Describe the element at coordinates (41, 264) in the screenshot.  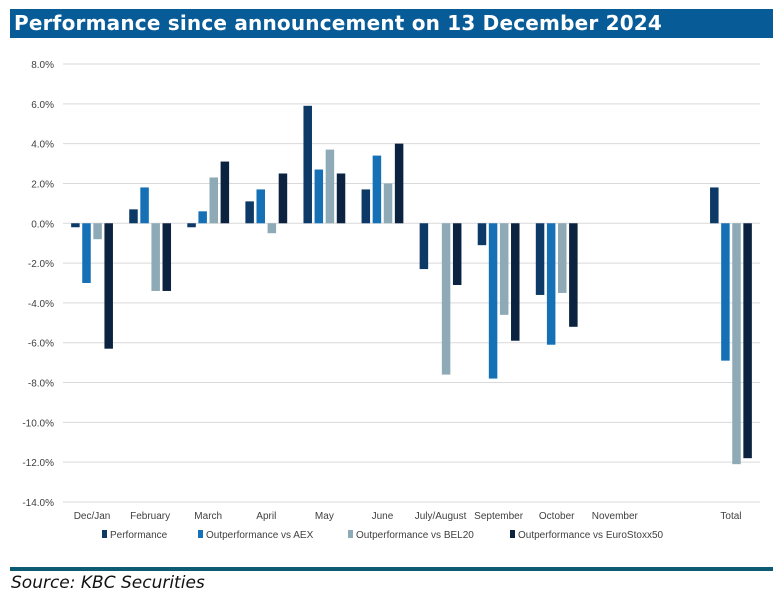
I see `y-tick-label: -2.0%` at that location.